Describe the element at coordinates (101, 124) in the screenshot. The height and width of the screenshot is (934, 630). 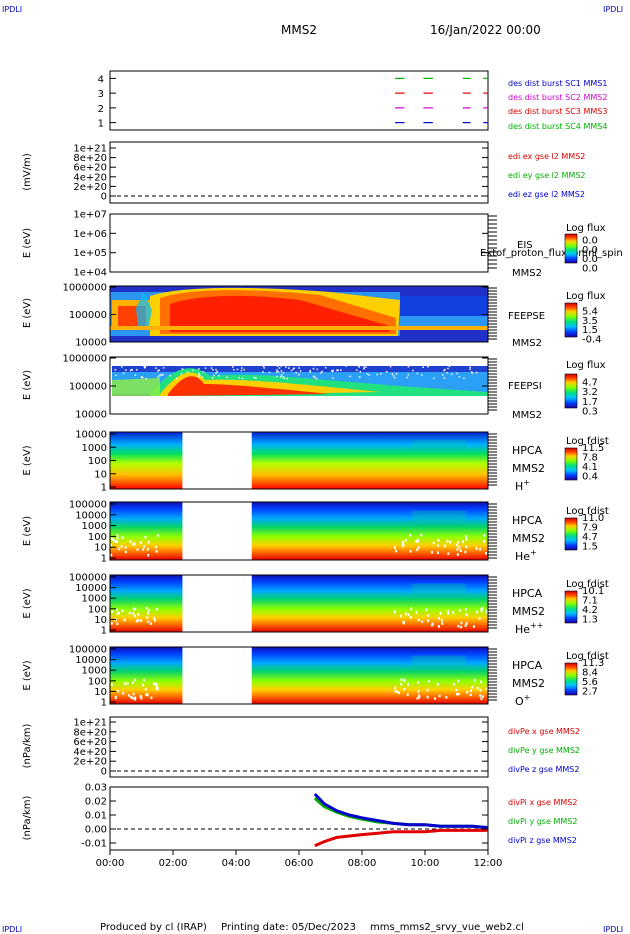
I see `burst-ytick-label: 1` at that location.